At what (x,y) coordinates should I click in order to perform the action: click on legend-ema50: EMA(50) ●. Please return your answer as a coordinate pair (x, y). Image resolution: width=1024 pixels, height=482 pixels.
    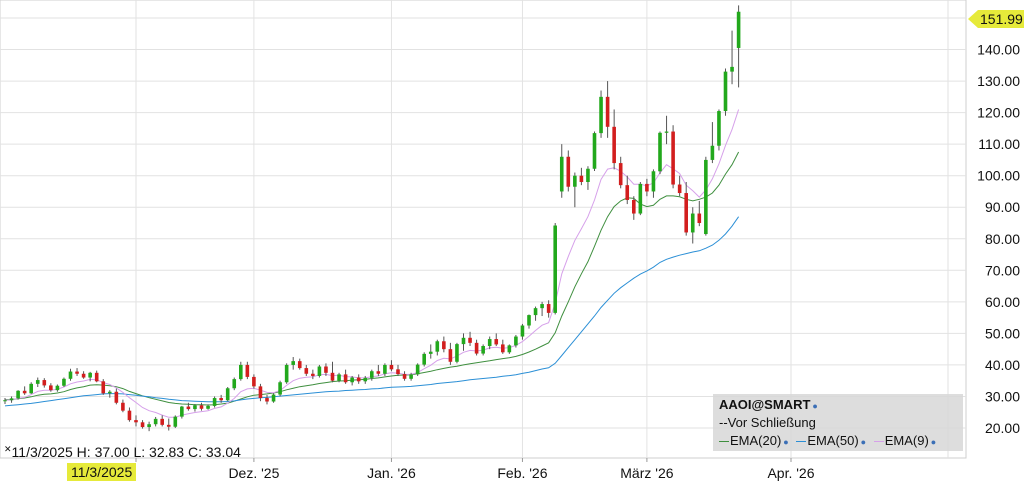
    Looking at the image, I should click on (831, 440).